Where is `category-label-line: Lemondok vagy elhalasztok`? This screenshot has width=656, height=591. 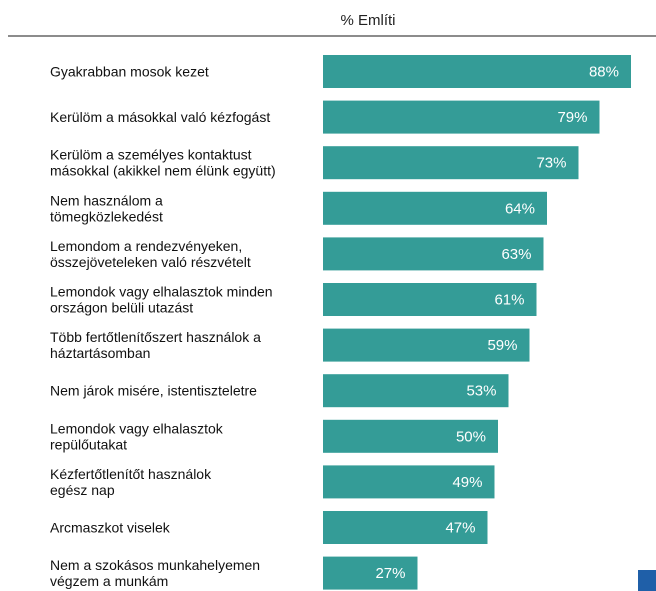 category-label-line: Lemondok vagy elhalasztok is located at coordinates (137, 428).